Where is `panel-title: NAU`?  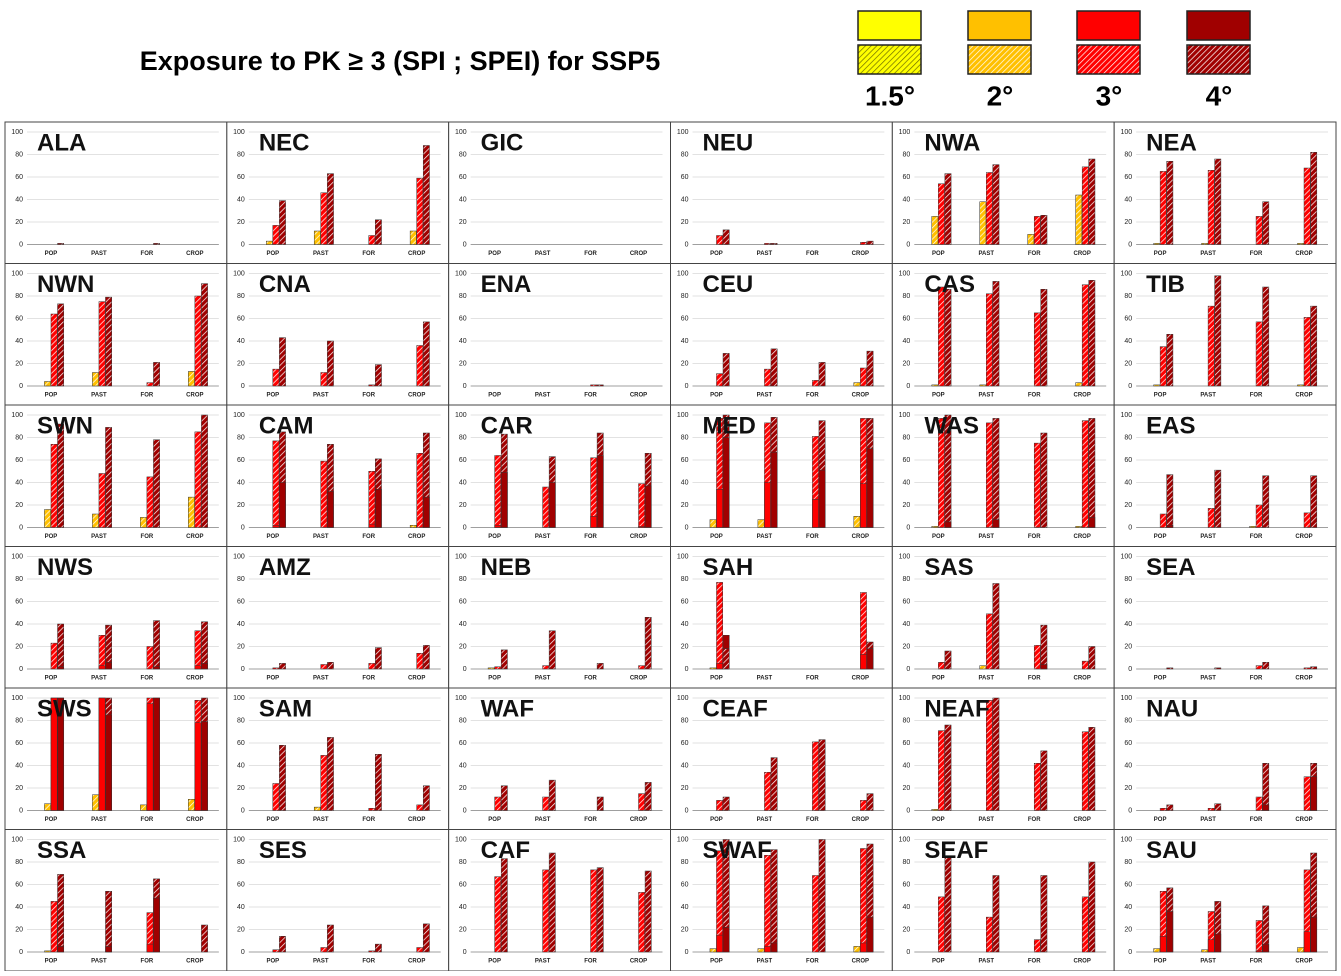
panel-title: NAU is located at coordinates (1172, 708).